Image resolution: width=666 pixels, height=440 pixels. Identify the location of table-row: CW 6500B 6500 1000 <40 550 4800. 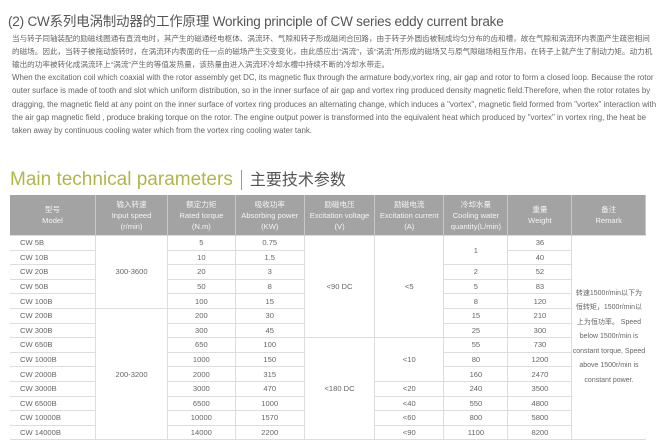
(328, 403).